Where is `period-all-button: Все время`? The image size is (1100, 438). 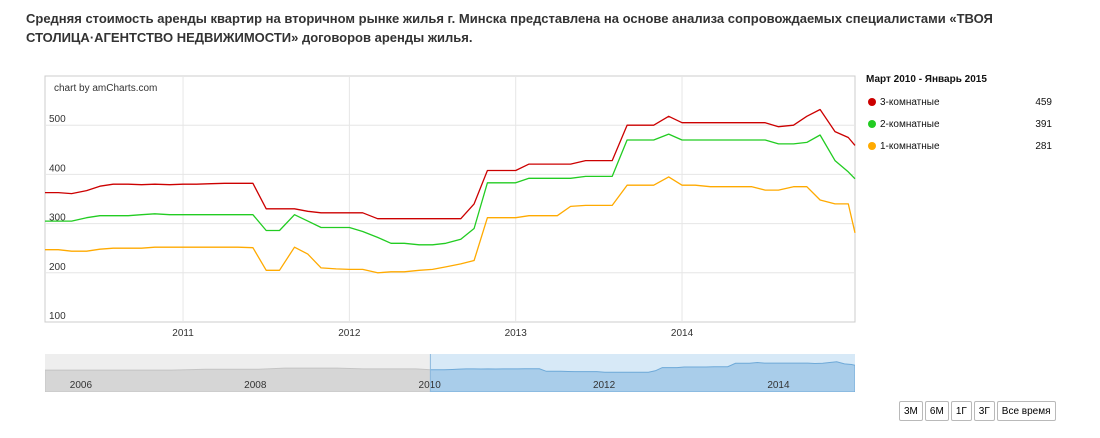 period-all-button: Все время is located at coordinates (1026, 411).